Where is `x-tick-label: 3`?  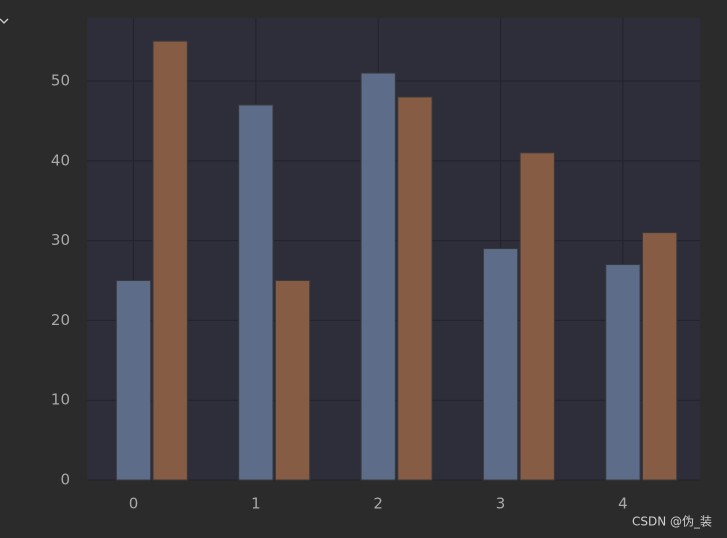 x-tick-label: 3 is located at coordinates (501, 504).